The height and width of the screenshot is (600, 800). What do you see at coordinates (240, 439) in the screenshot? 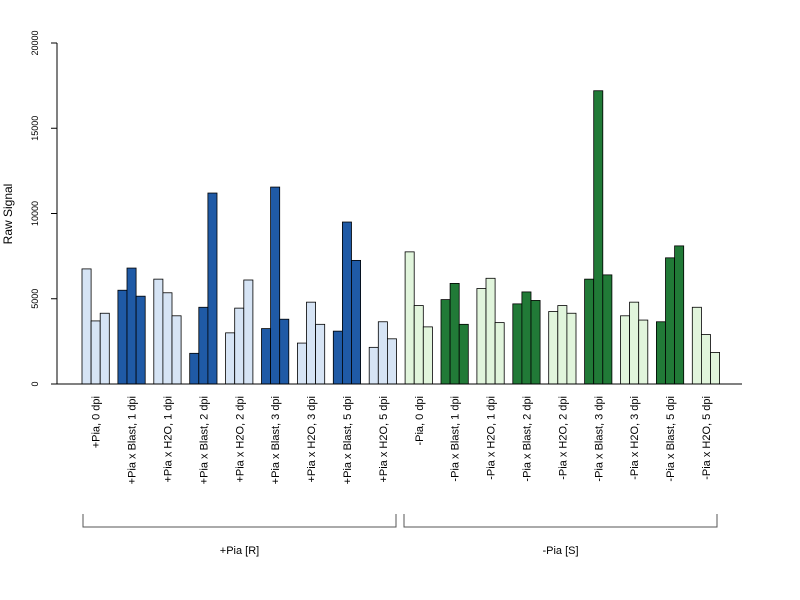
I see `x-tick-label: +Pia x H2O, 2 dpi` at bounding box center [240, 439].